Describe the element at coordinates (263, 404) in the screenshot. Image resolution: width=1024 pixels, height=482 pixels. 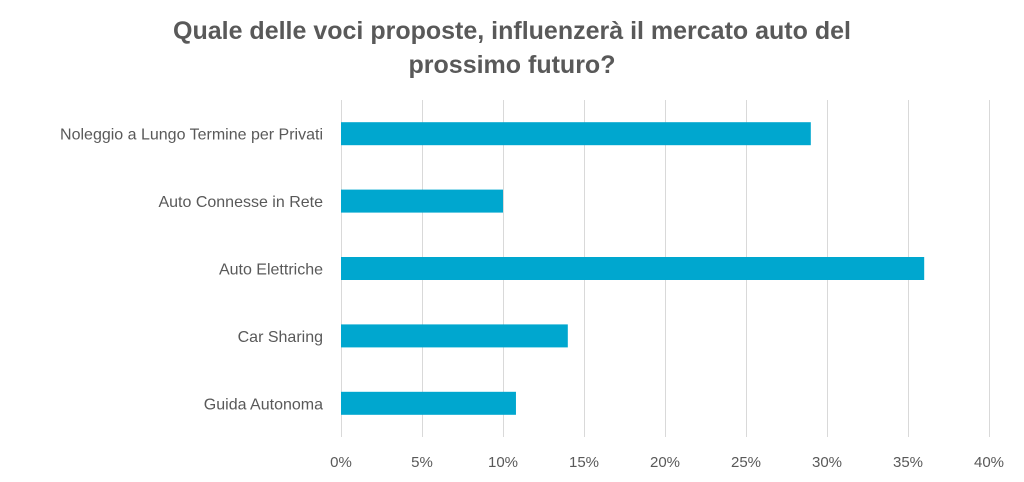
I see `category-label: Guida Autonoma` at that location.